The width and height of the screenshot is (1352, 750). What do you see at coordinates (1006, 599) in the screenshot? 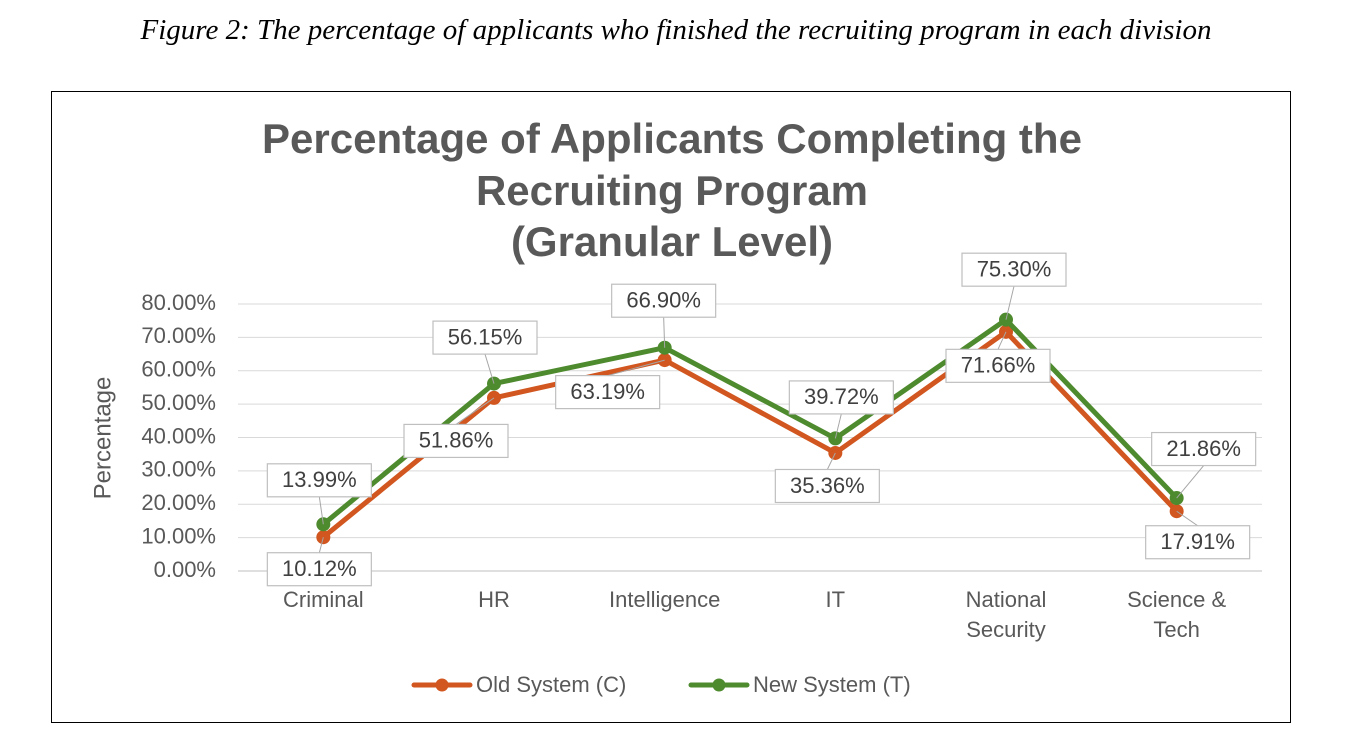
I see `x-tick-label-national-security: National` at bounding box center [1006, 599].